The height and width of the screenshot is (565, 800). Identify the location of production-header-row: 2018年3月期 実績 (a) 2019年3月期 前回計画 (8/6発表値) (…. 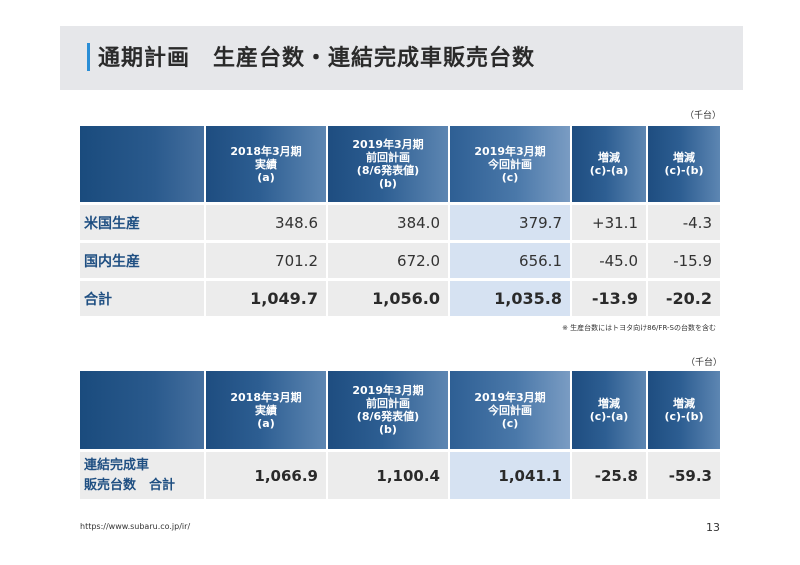
(400, 164).